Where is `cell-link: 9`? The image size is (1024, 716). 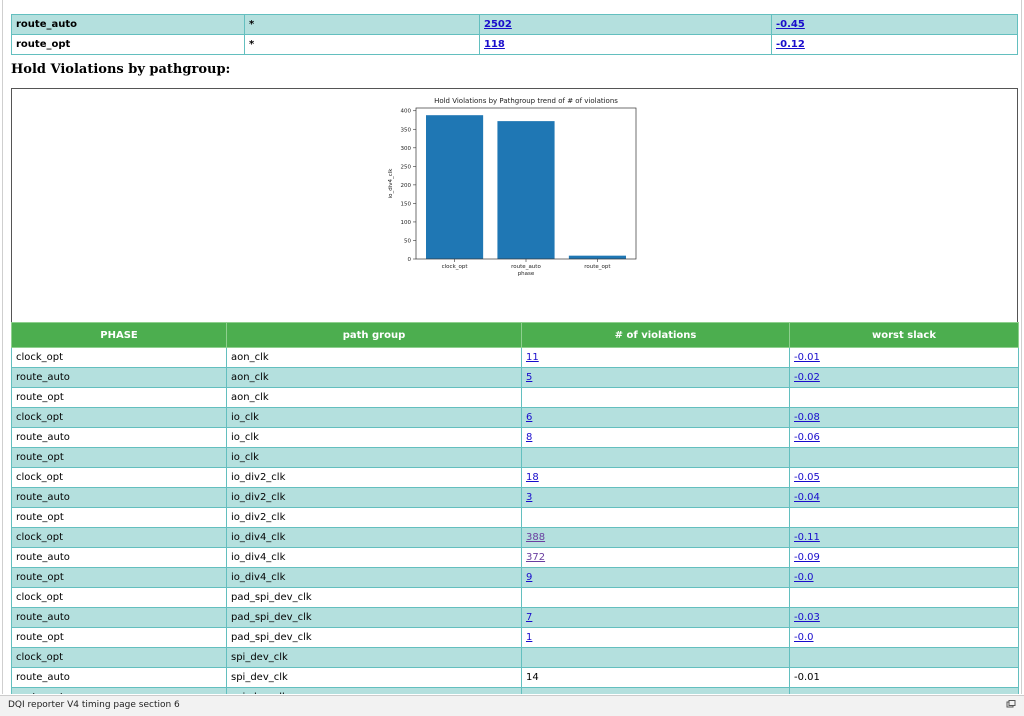
cell-link: 9 is located at coordinates (529, 577).